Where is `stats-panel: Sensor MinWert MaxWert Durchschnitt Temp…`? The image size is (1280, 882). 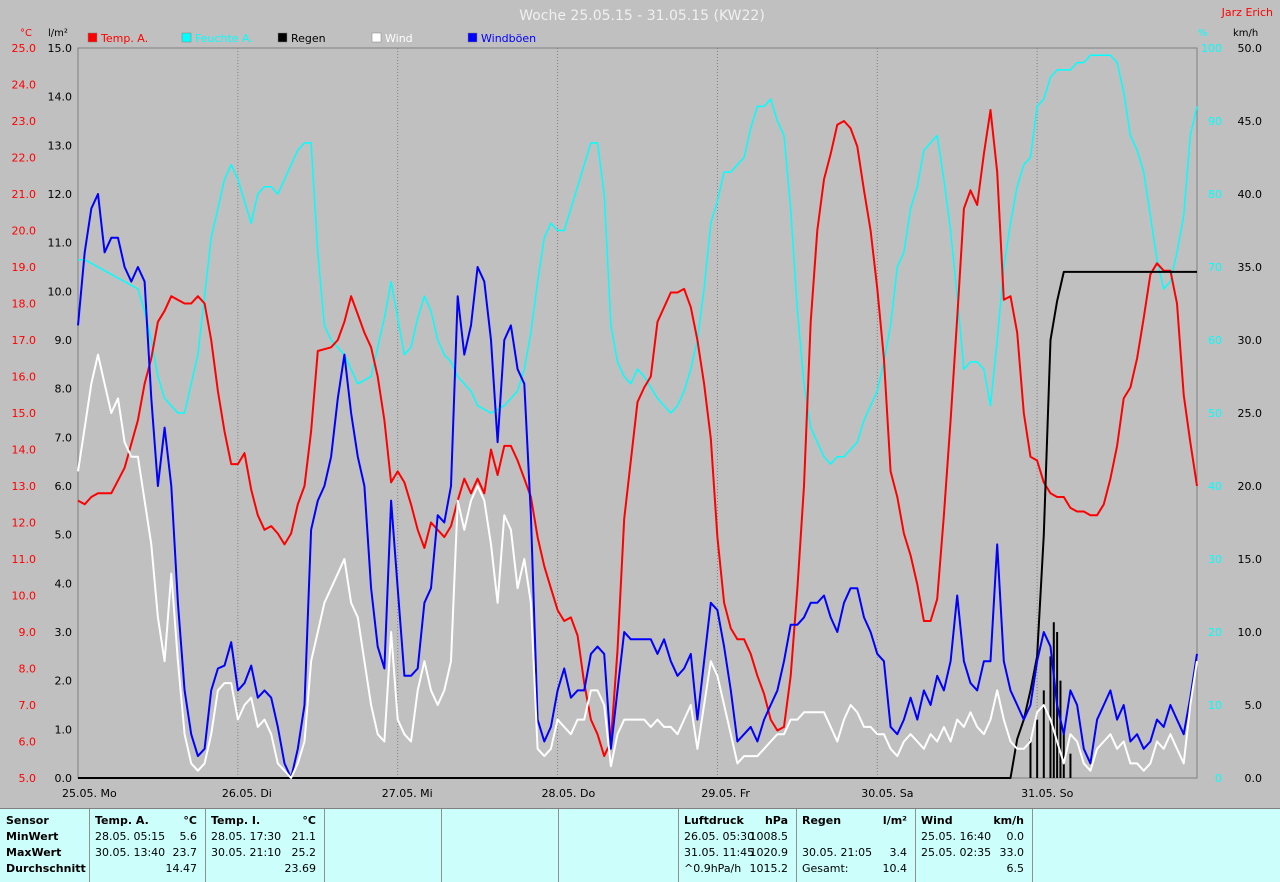
stats-panel: Sensor MinWert MaxWert Durchschnitt Temp… is located at coordinates (640, 845).